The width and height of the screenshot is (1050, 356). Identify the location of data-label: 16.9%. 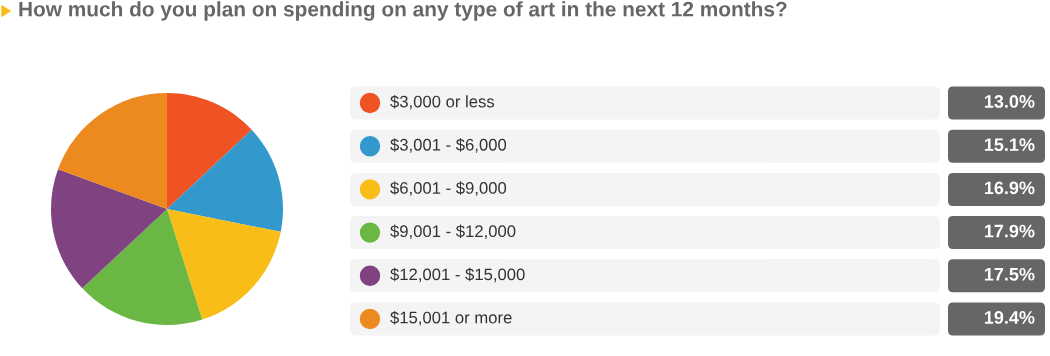
(1009, 188).